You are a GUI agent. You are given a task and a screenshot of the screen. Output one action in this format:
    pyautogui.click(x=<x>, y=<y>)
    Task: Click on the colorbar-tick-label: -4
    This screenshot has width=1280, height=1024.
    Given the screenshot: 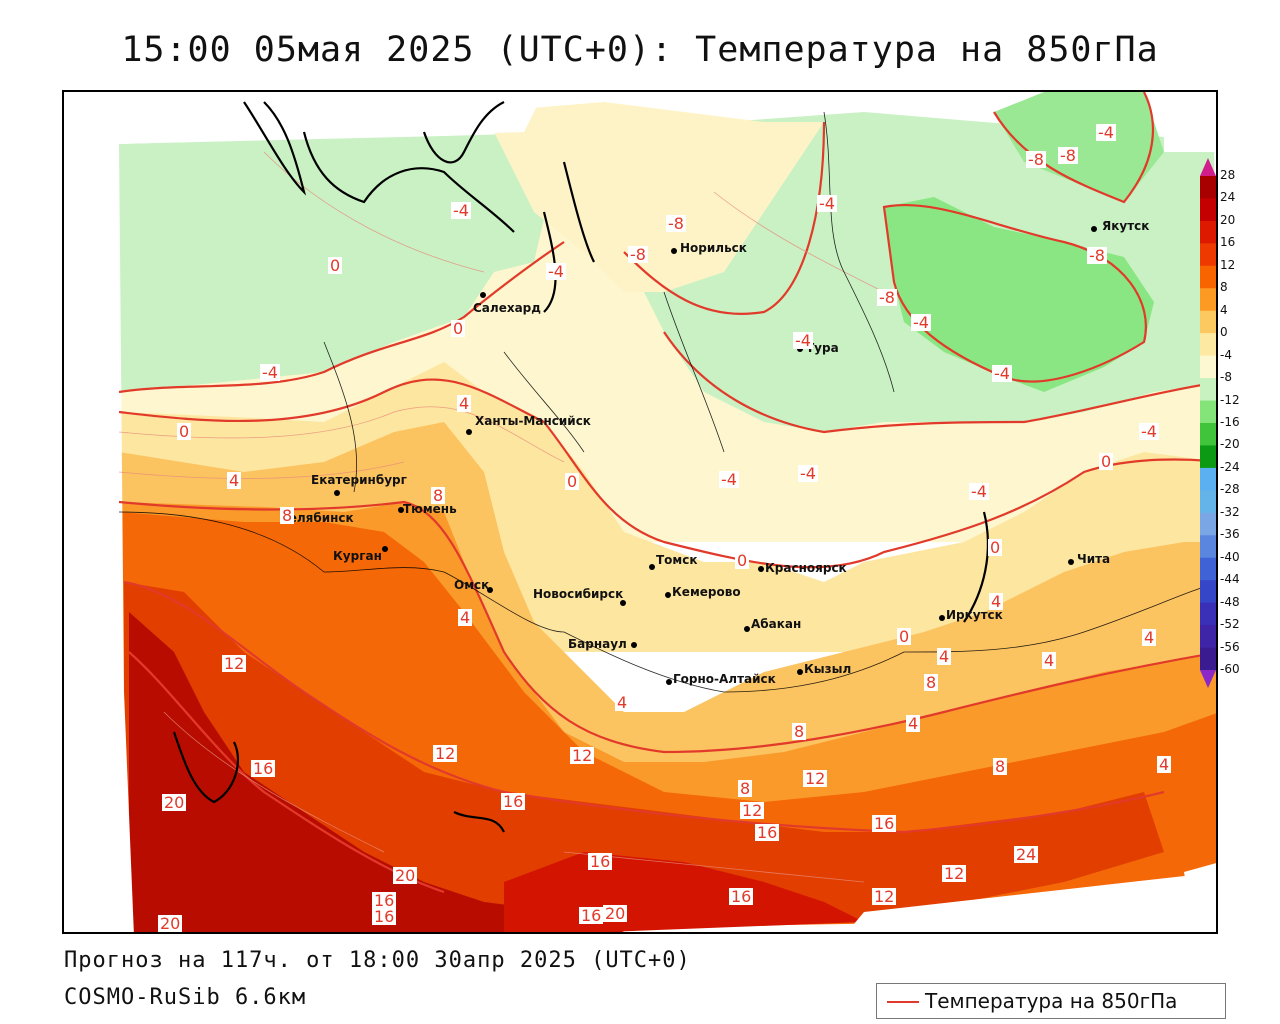 What is the action you would take?
    pyautogui.click(x=1226, y=354)
    